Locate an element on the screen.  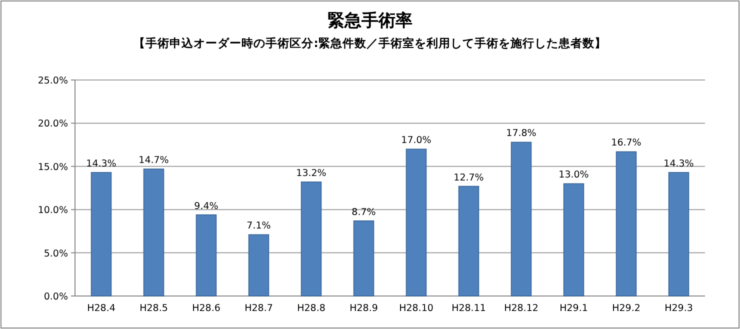
x-tick-label: H28.11 is located at coordinates (469, 308).